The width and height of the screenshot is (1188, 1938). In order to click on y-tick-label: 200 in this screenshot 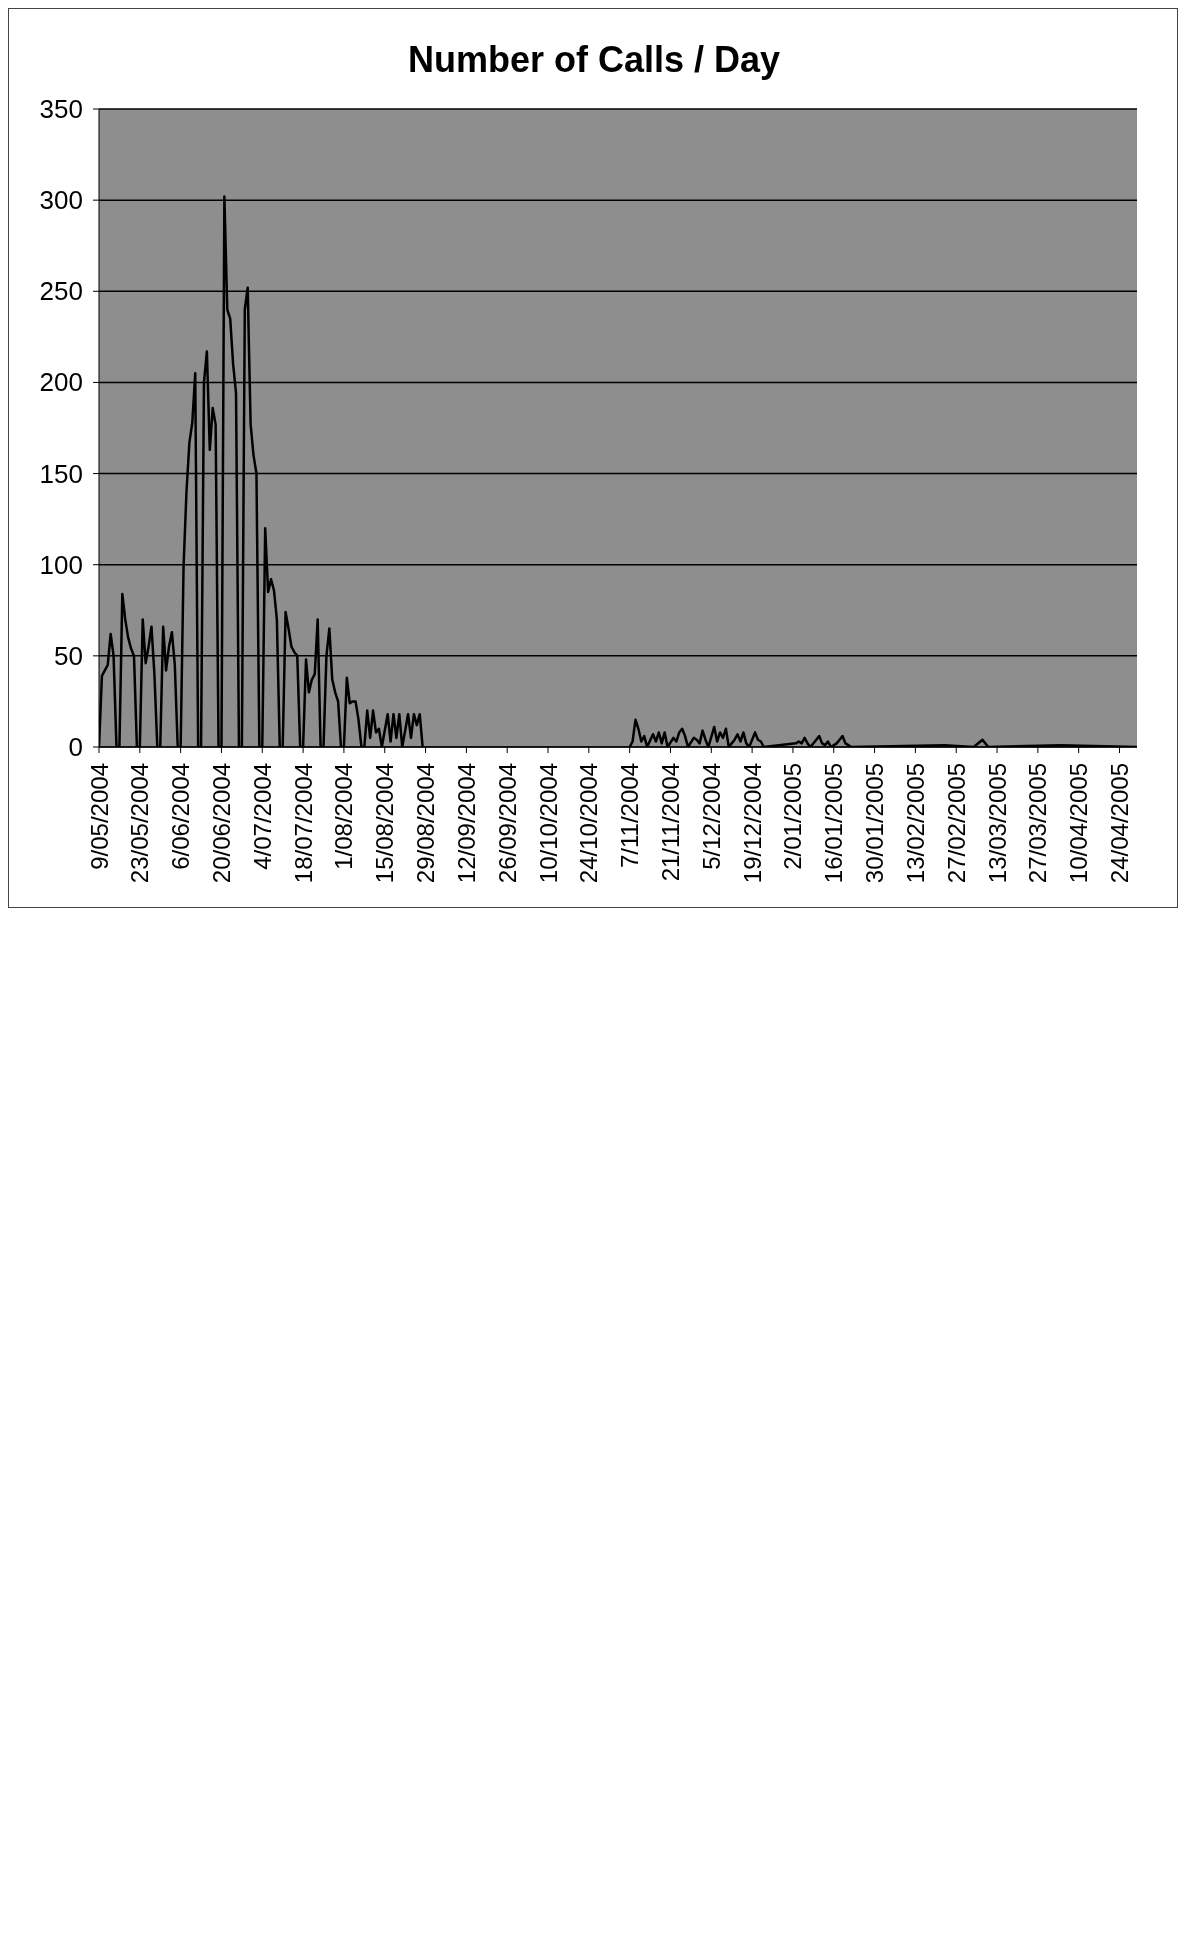, I will do `click(61, 382)`.